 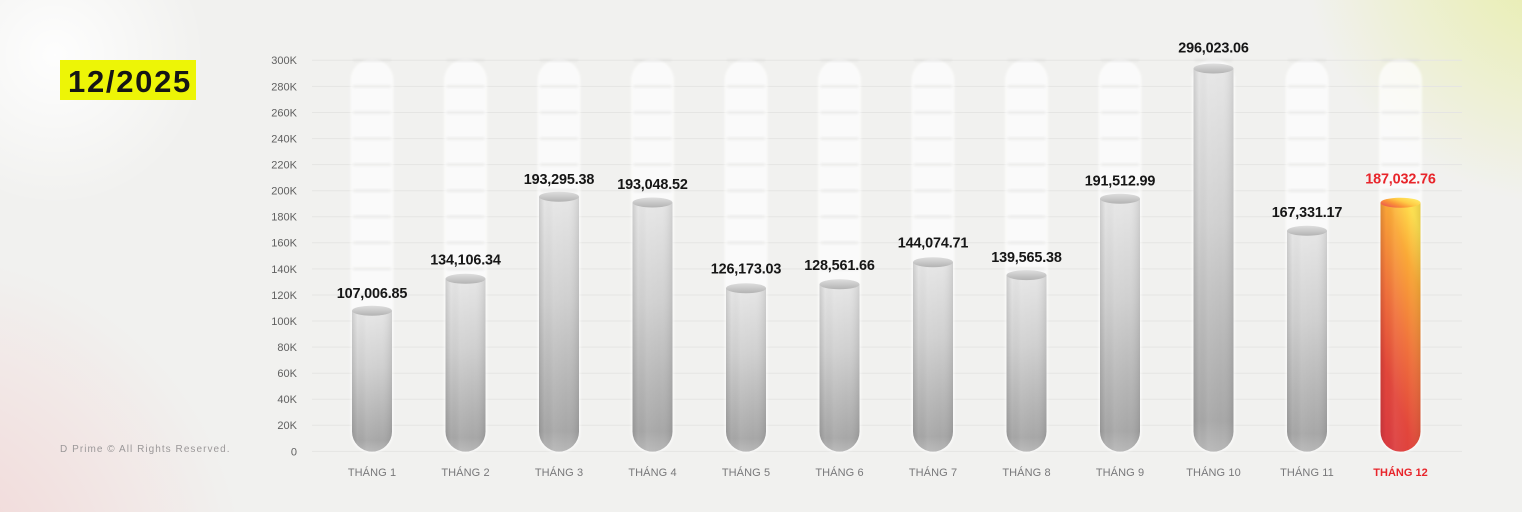 I want to click on svg-text: 144,074.71, so click(x=933, y=244).